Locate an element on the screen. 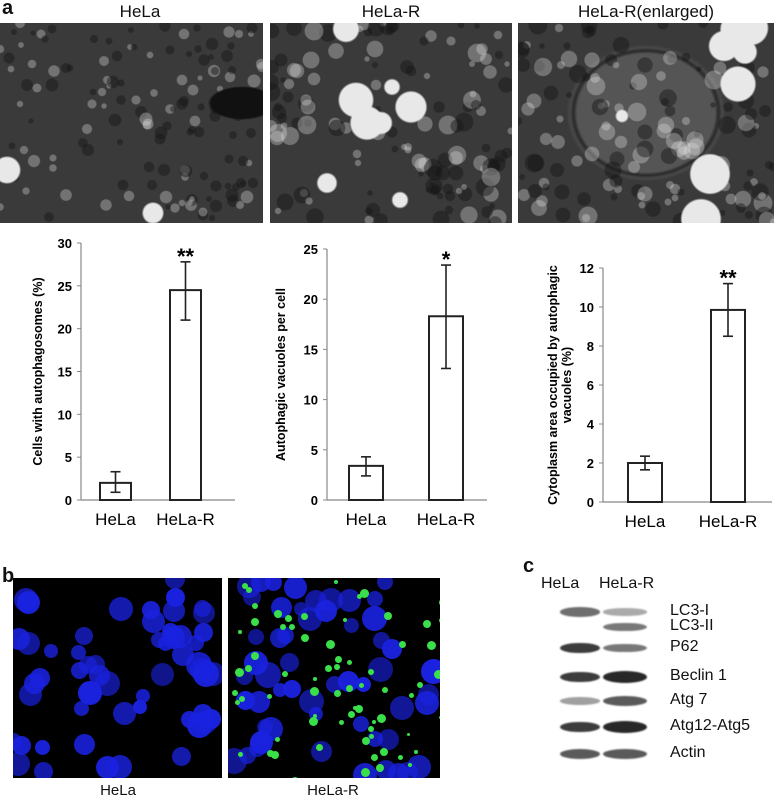 Image resolution: width=774 pixels, height=804 pixels. band-label: Beclin 1 is located at coordinates (698, 675).